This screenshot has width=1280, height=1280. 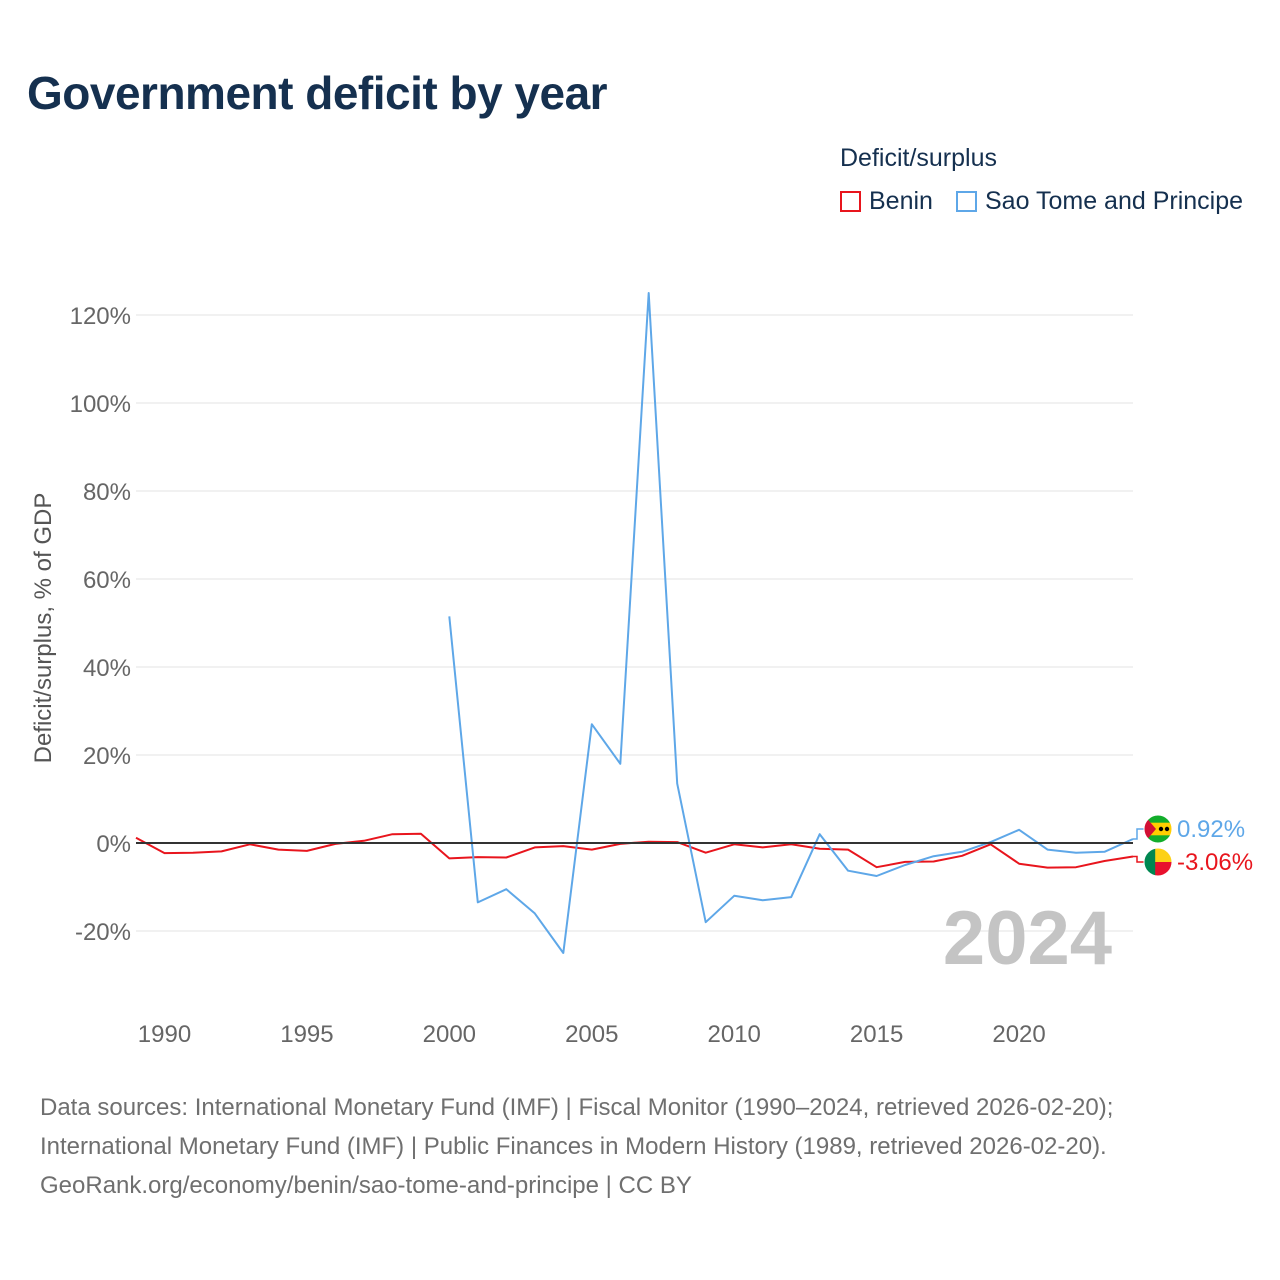 What do you see at coordinates (1139, 859) in the screenshot?
I see `end-connector-benin` at bounding box center [1139, 859].